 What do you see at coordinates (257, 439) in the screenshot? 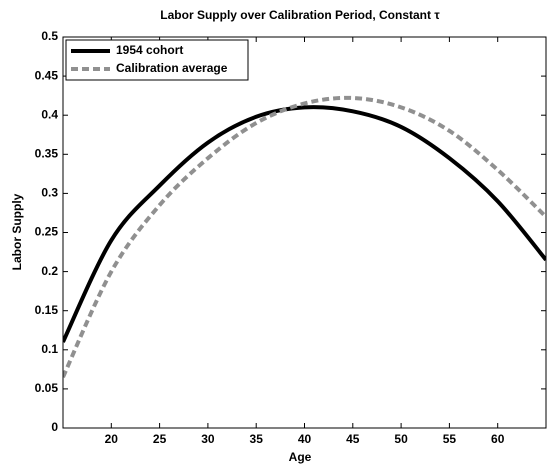
I see `x-tick-label: 35` at bounding box center [257, 439].